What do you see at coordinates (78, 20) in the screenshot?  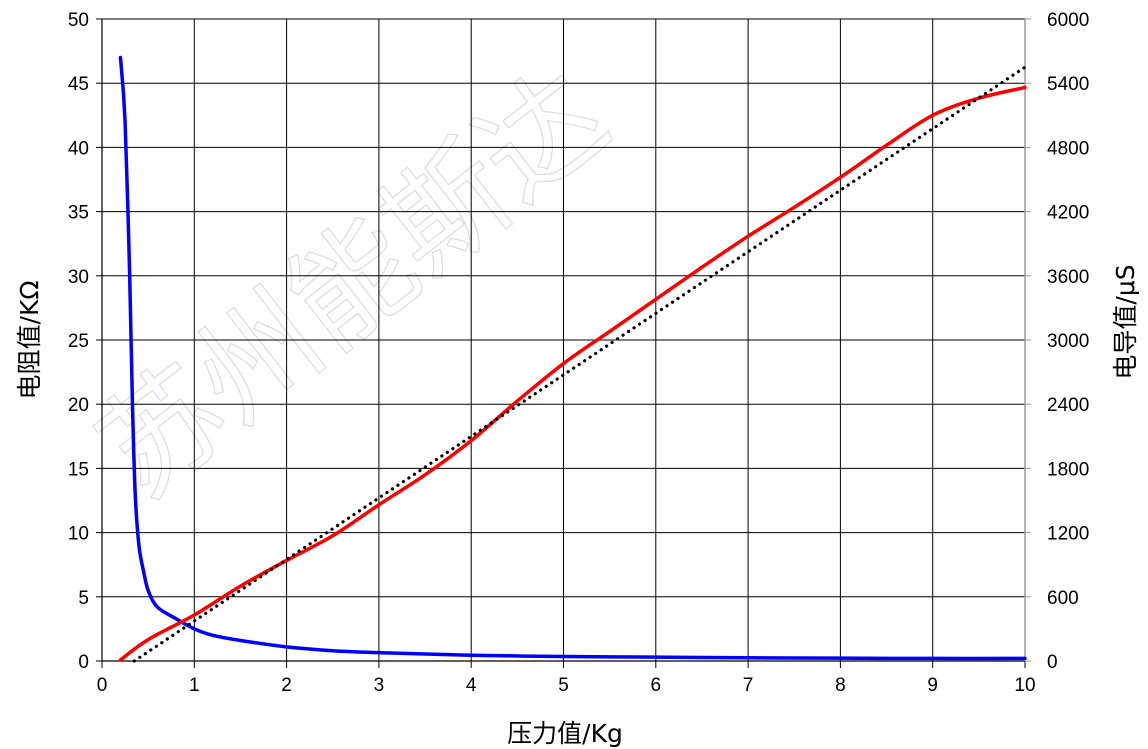 I see `y-tick-label: 50` at bounding box center [78, 20].